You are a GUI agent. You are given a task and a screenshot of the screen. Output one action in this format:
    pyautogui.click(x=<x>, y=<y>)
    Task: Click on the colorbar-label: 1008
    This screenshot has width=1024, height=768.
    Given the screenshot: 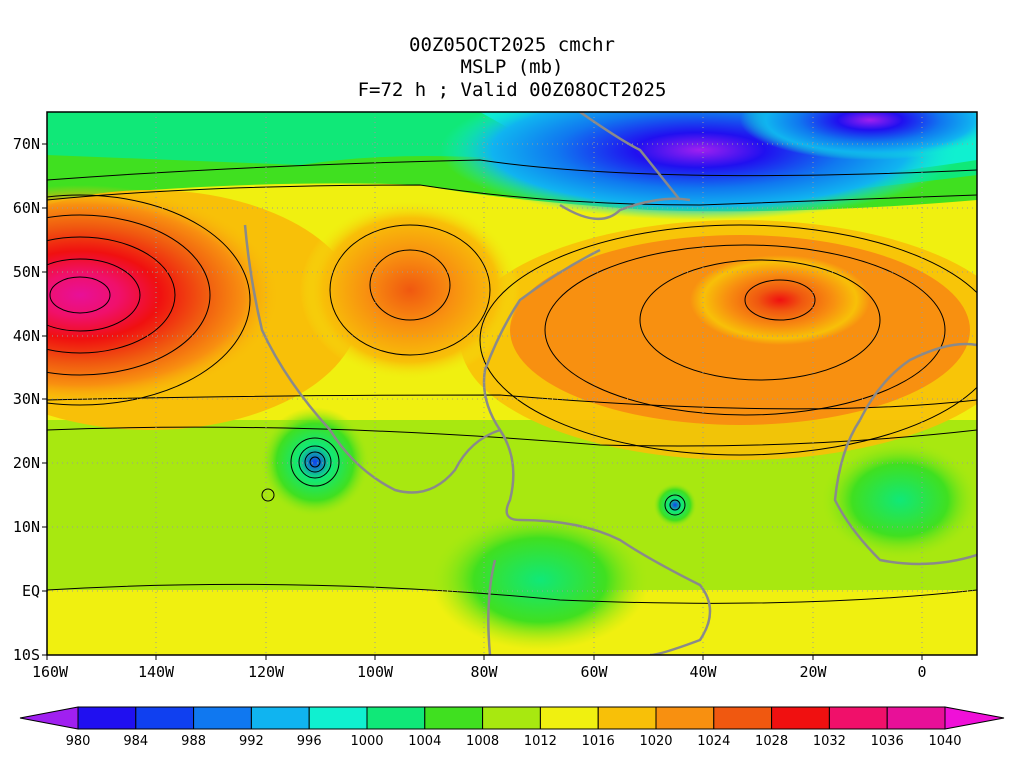 What is the action you would take?
    pyautogui.click(x=483, y=741)
    